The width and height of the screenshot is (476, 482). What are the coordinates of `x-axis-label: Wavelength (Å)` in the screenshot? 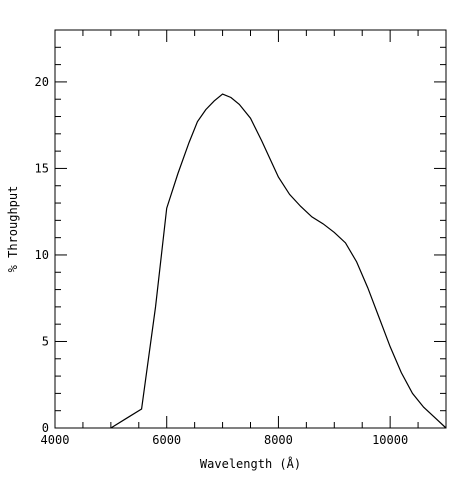 It's located at (250, 463).